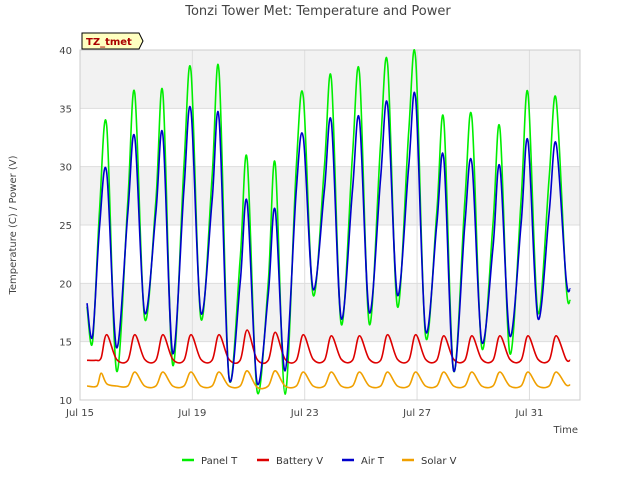  I want to click on x-axis: Jul 15 Jul 19 Jul 23 Jul 27 Jul 31, so click(304, 413).